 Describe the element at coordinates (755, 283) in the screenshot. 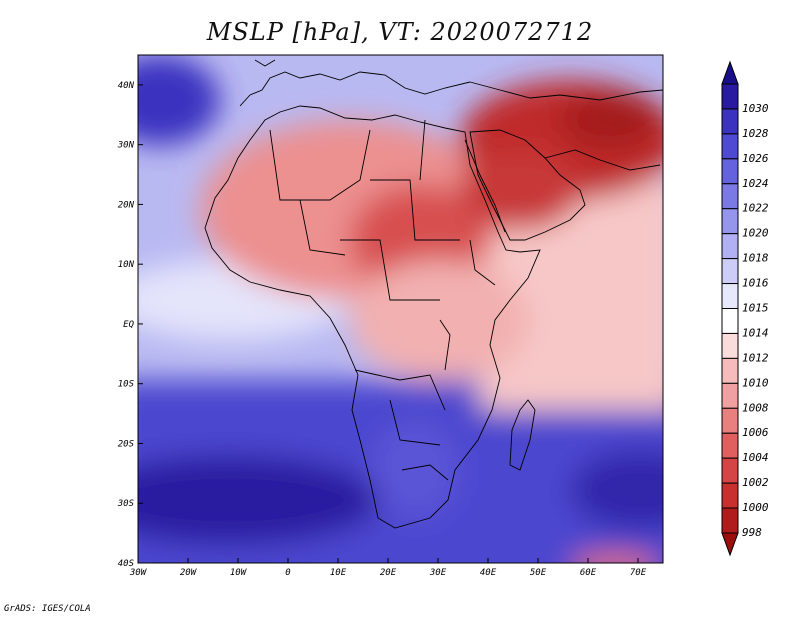

I see `colorbar-label: 1016` at that location.